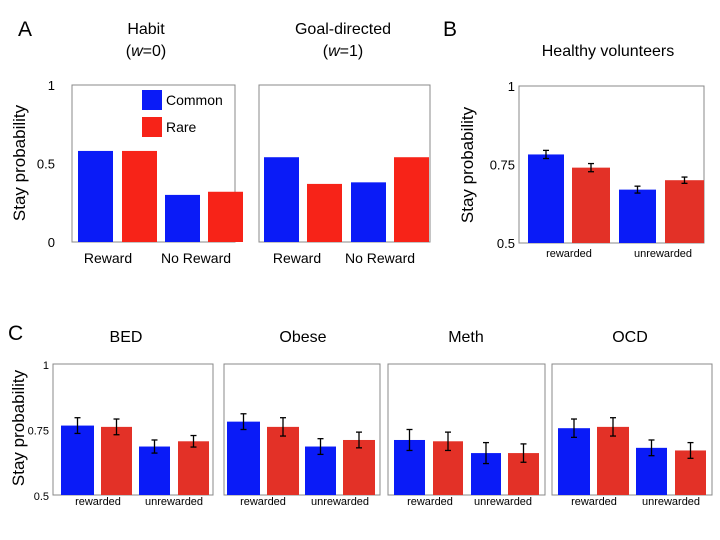  What do you see at coordinates (51, 242) in the screenshot?
I see `y-tick-label: 0` at bounding box center [51, 242].